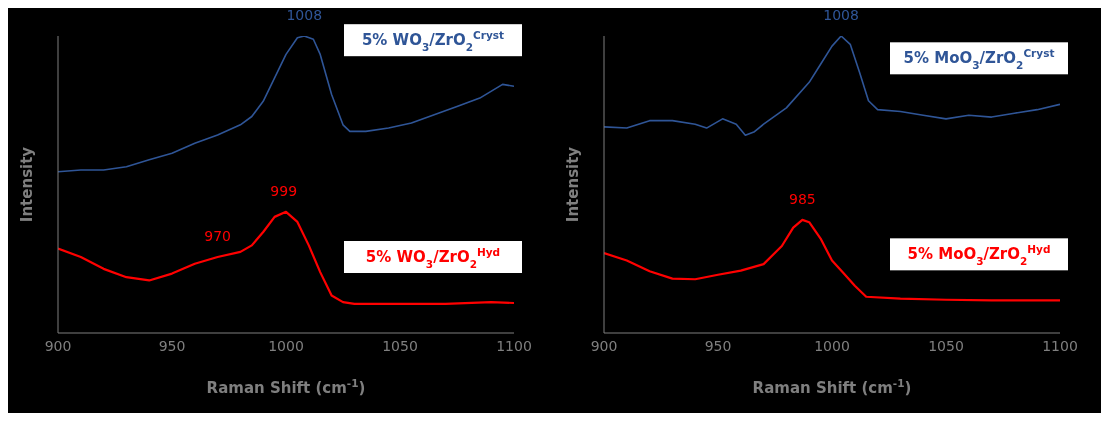 The height and width of the screenshot is (423, 1109). Describe the element at coordinates (802, 198) in the screenshot. I see `annotation: 985` at that location.